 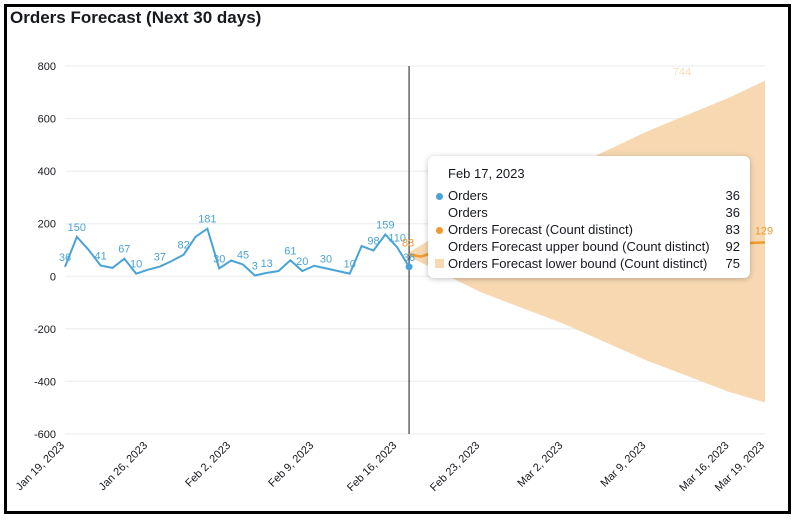 What do you see at coordinates (47, 120) in the screenshot?
I see `y-tick-label: 600` at bounding box center [47, 120].